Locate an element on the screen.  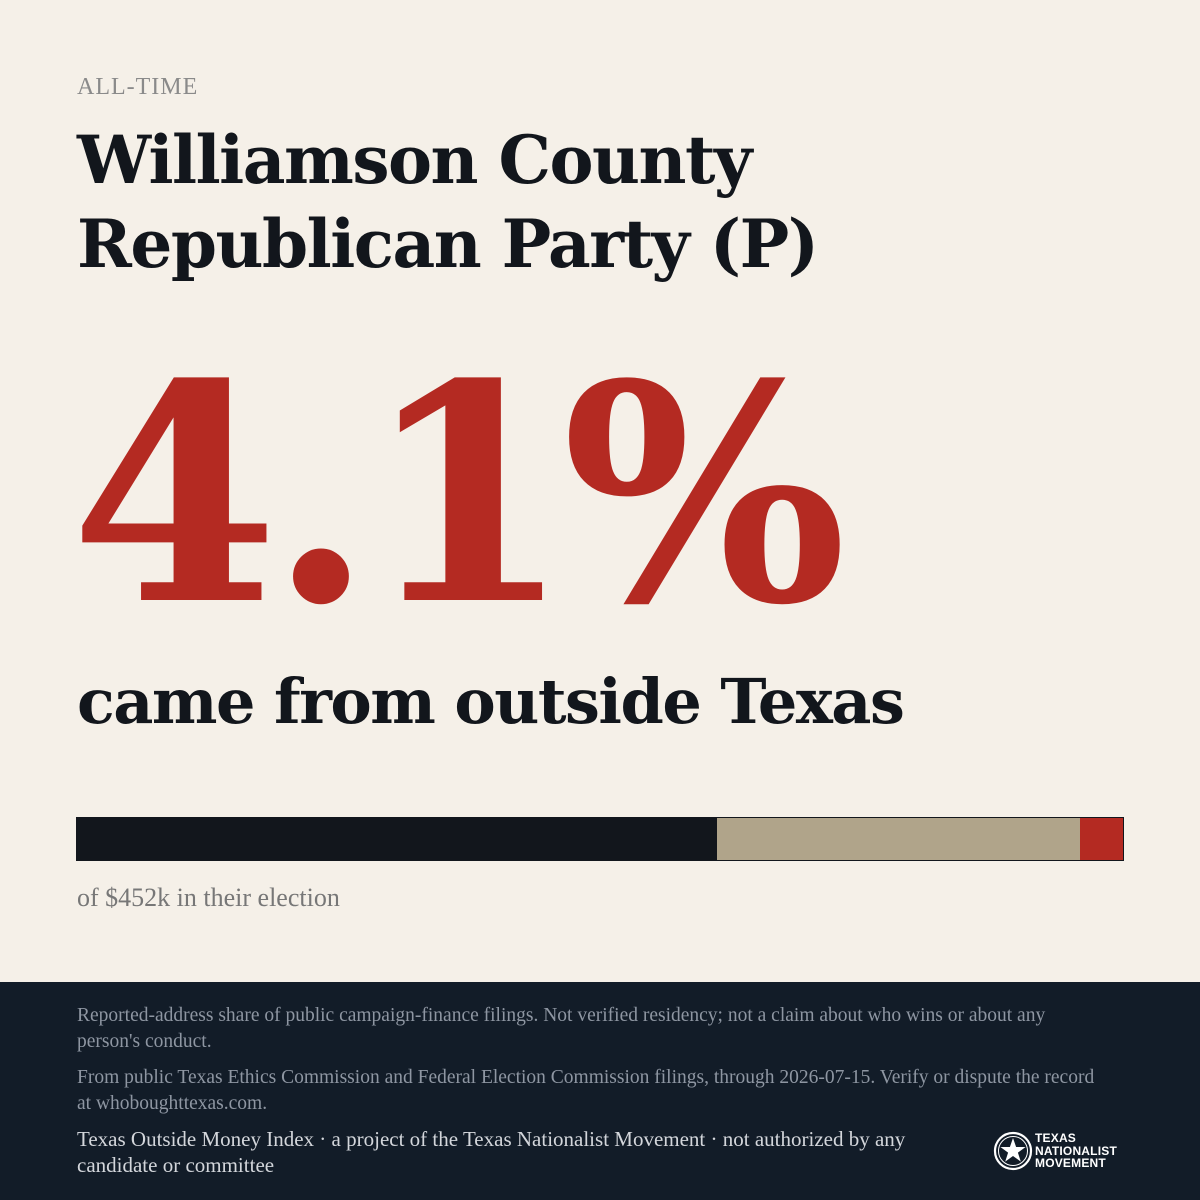
total-caption: of $452k in their election is located at coordinates (208, 897).